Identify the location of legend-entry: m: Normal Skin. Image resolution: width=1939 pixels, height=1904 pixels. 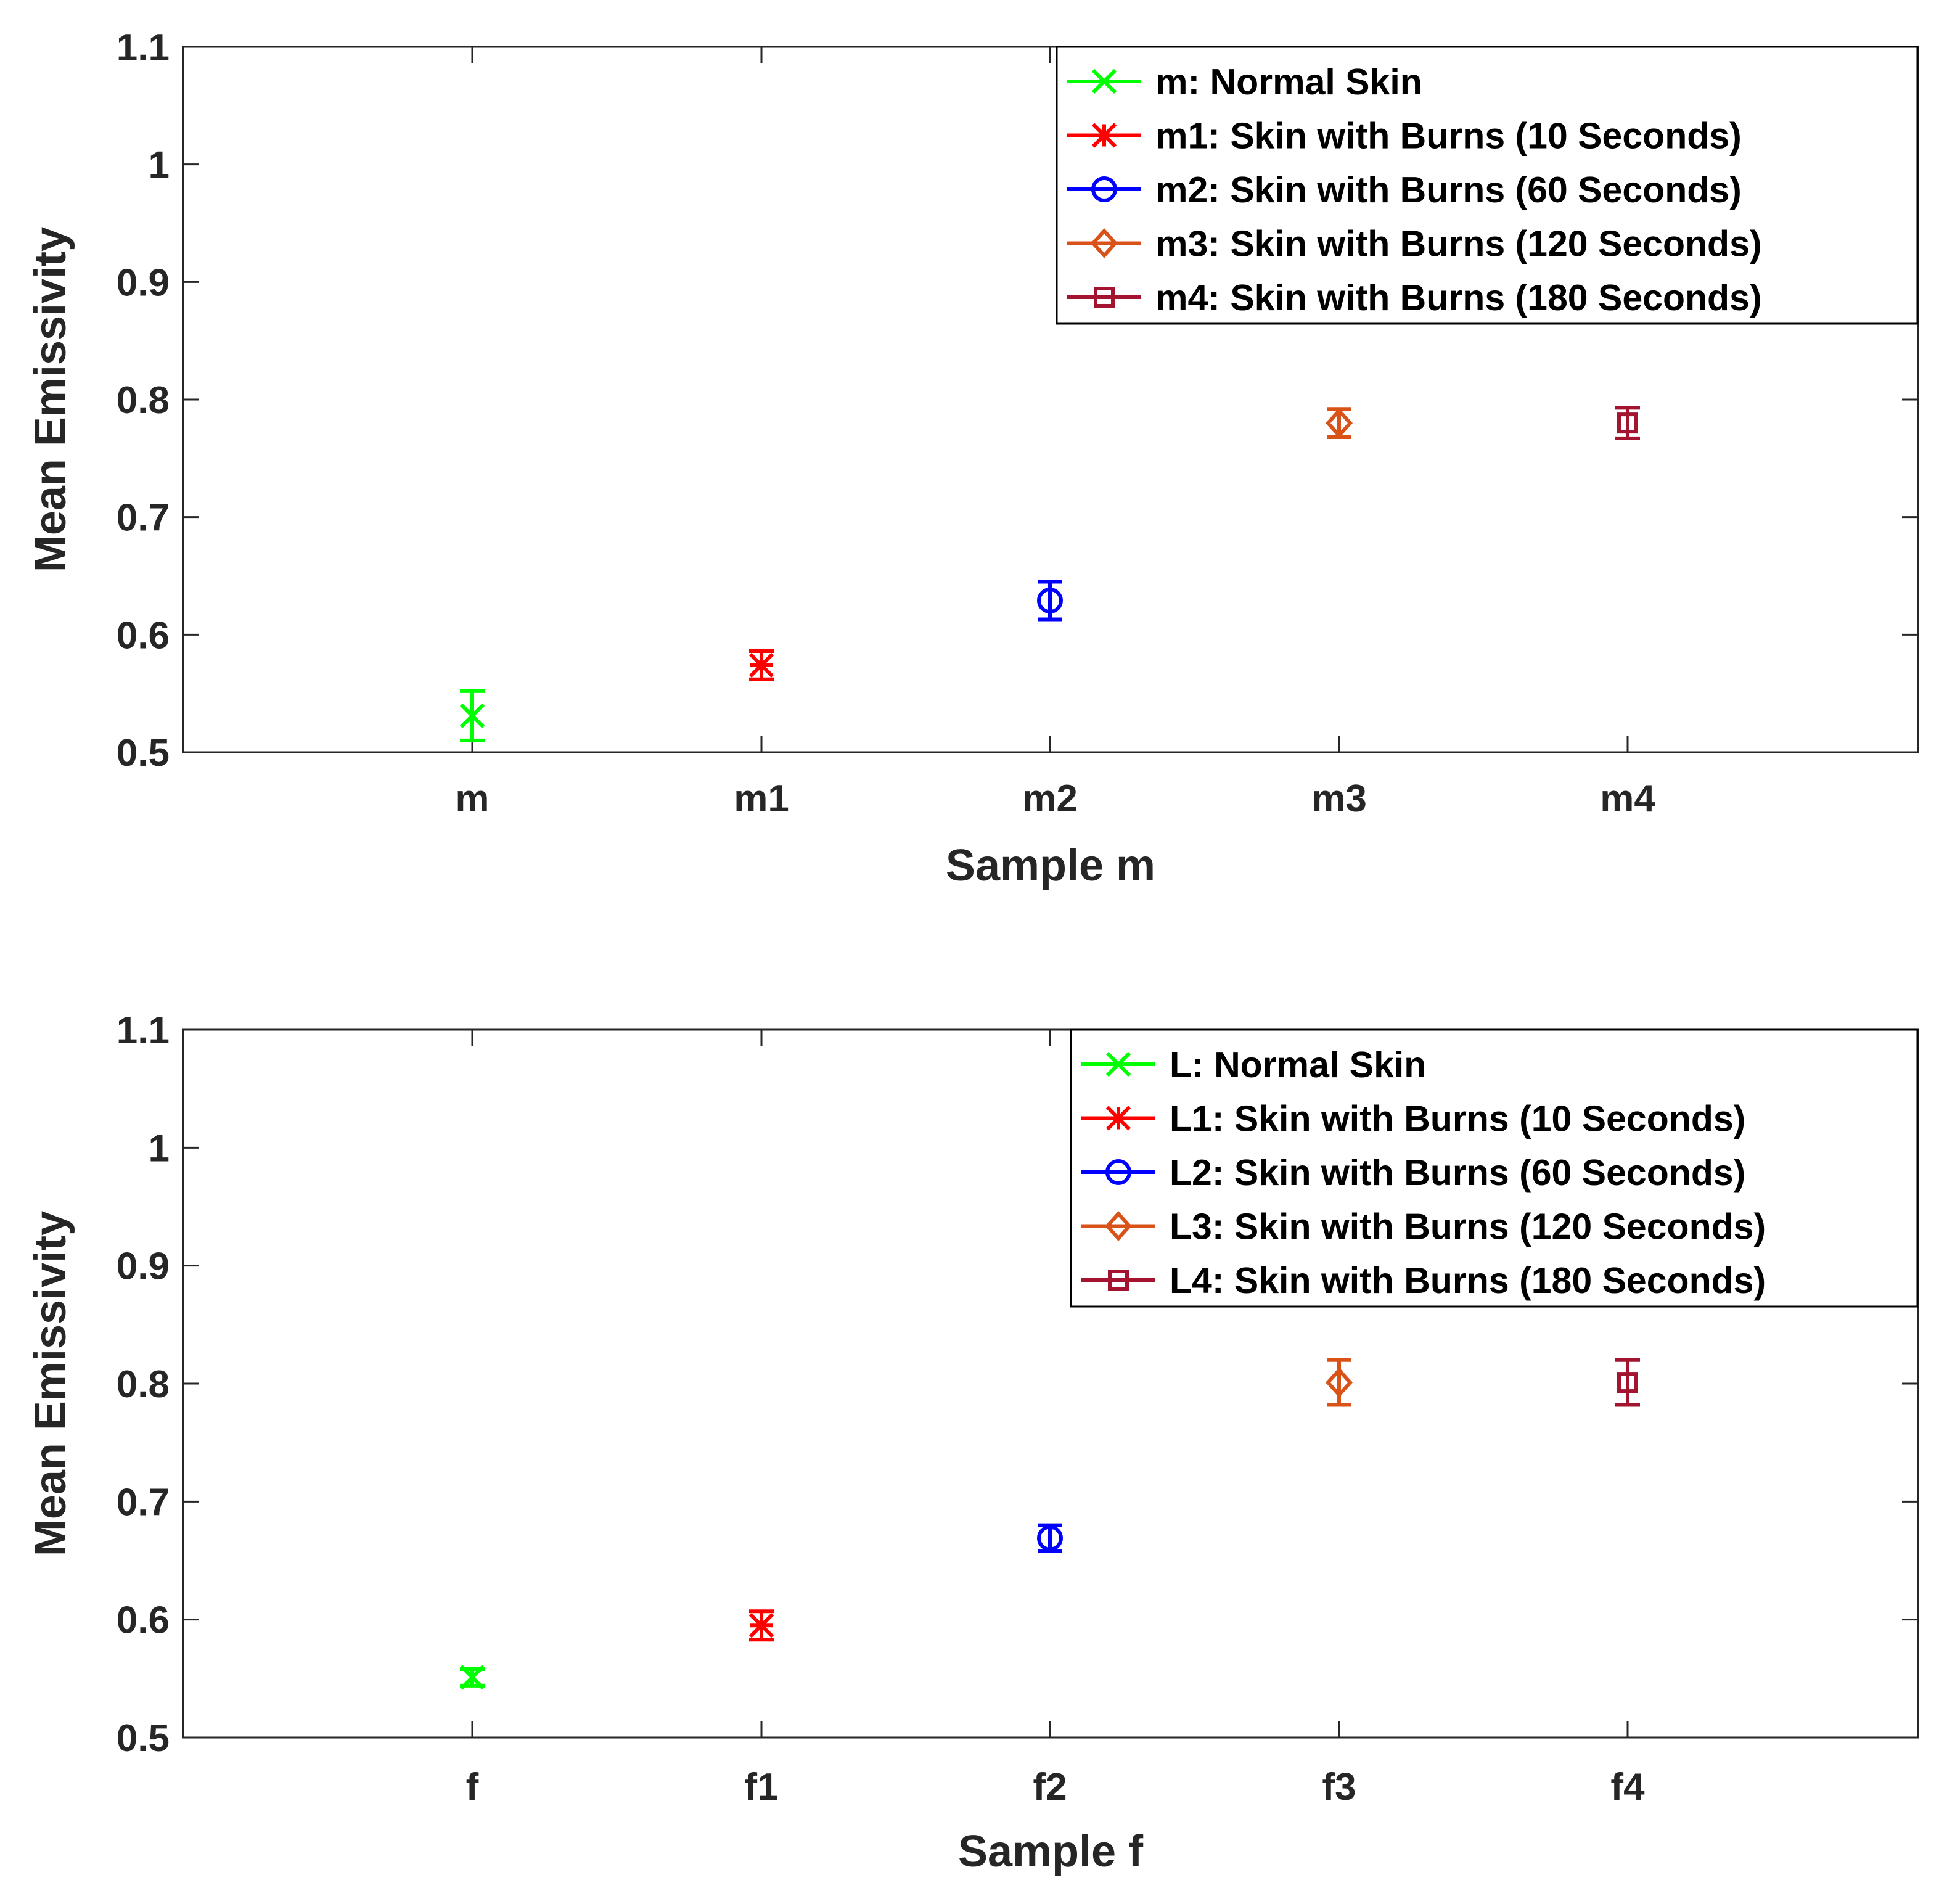
(1244, 82).